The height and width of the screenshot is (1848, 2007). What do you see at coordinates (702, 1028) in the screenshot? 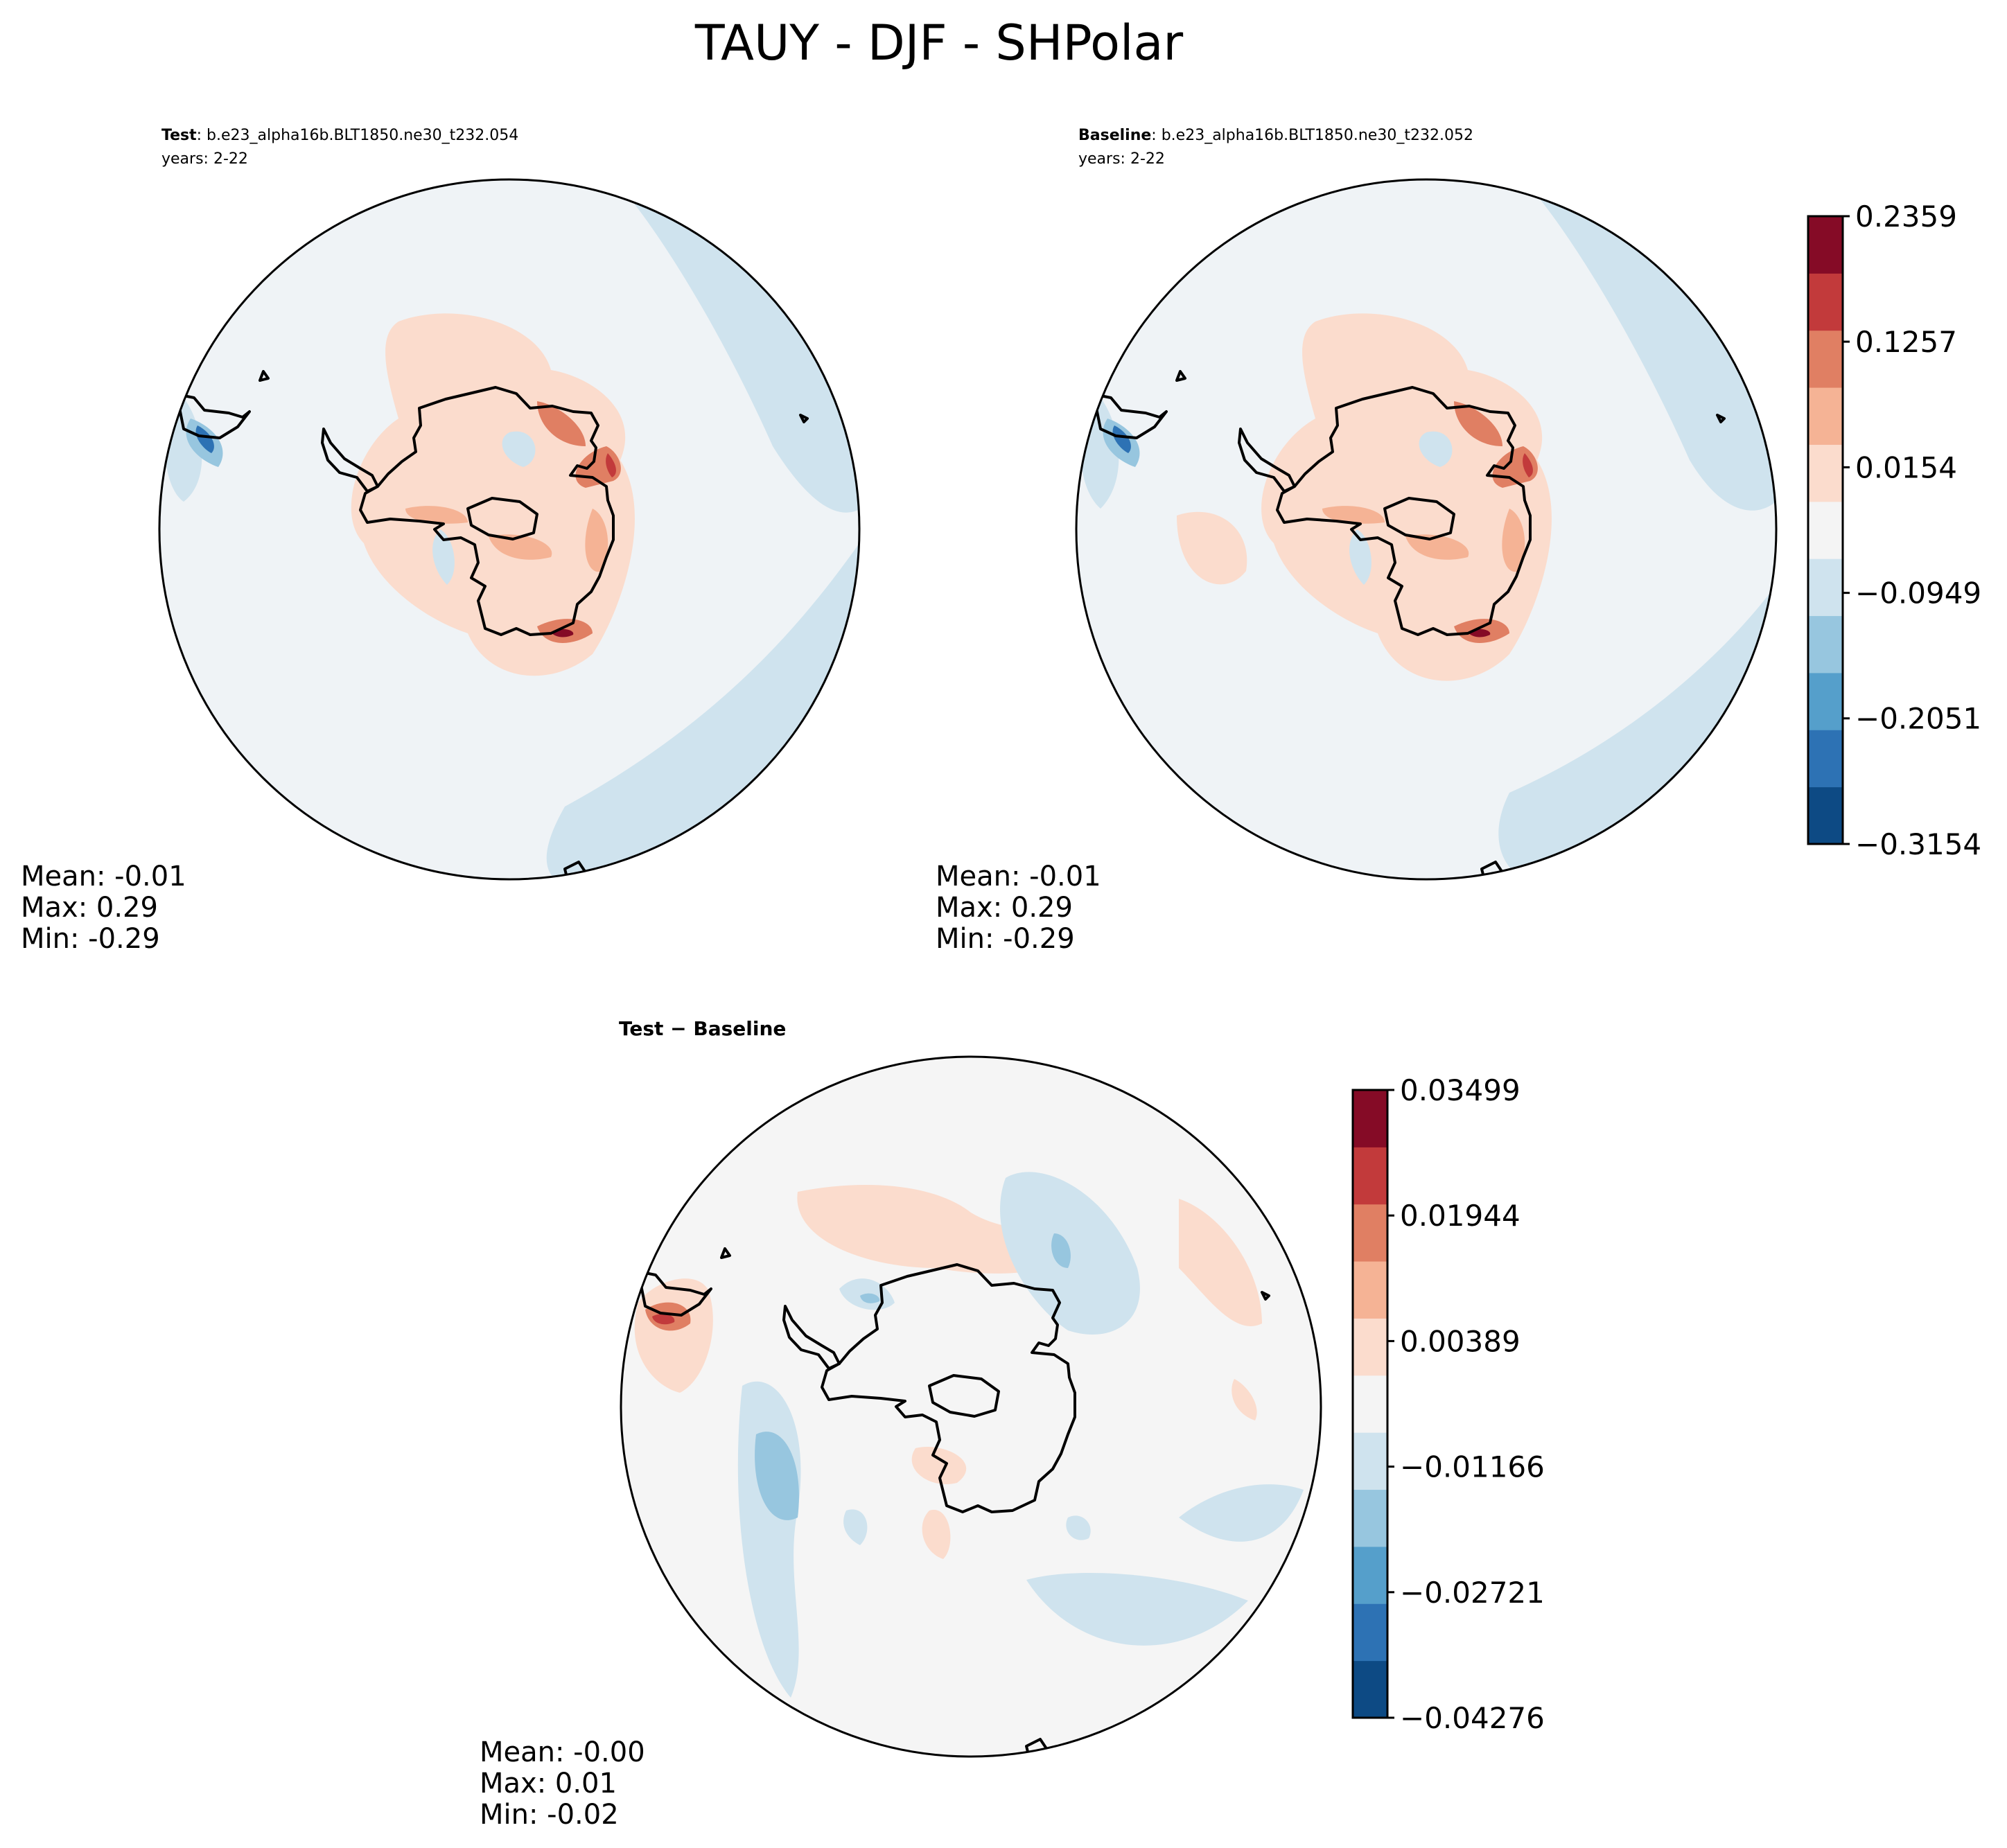
I see `diff-panel-title: Test − Baseline` at bounding box center [702, 1028].